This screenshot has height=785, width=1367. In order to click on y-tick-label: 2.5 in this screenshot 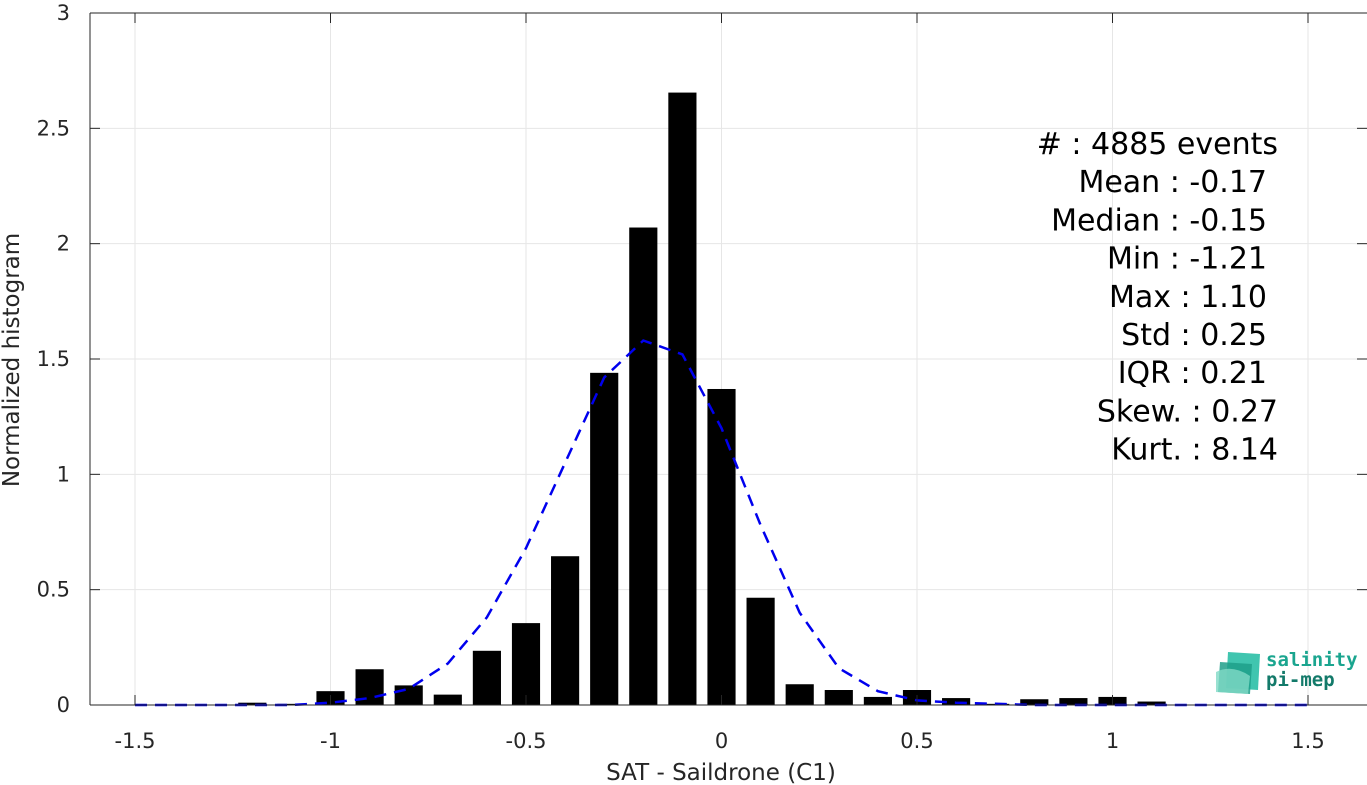, I will do `click(53, 128)`.